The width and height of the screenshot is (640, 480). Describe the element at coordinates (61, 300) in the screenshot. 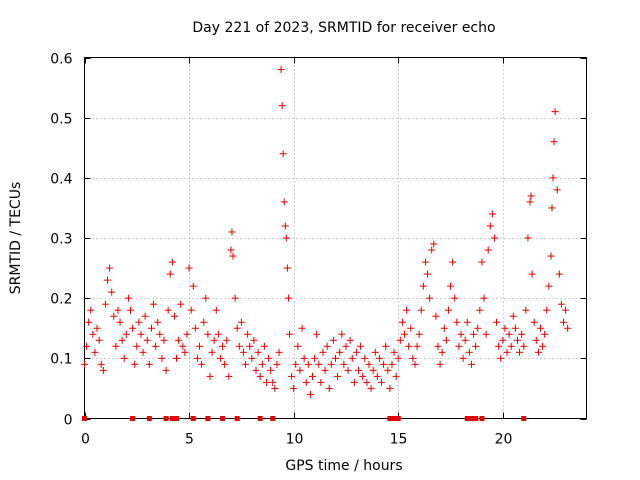

I see `y-tick-label: 0.2` at that location.